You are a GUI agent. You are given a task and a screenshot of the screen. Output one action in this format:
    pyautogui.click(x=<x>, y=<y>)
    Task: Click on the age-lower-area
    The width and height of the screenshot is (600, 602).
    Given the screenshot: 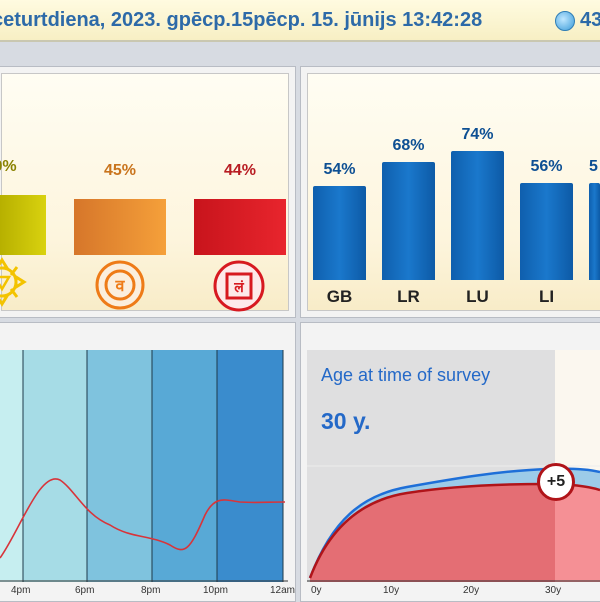 What is the action you would take?
    pyautogui.click(x=432, y=533)
    